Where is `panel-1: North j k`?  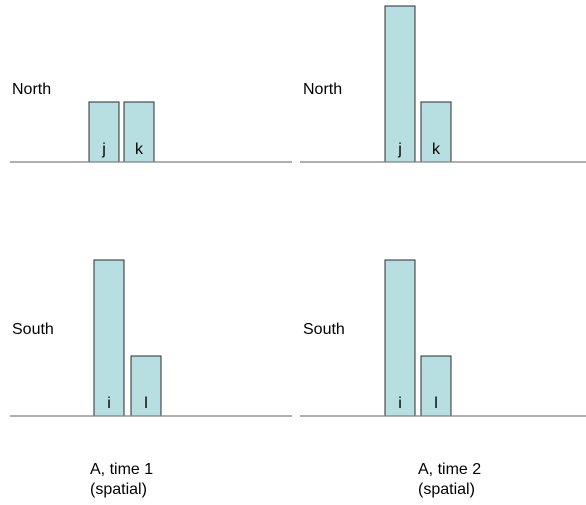
panel-1: North j k is located at coordinates (151, 122).